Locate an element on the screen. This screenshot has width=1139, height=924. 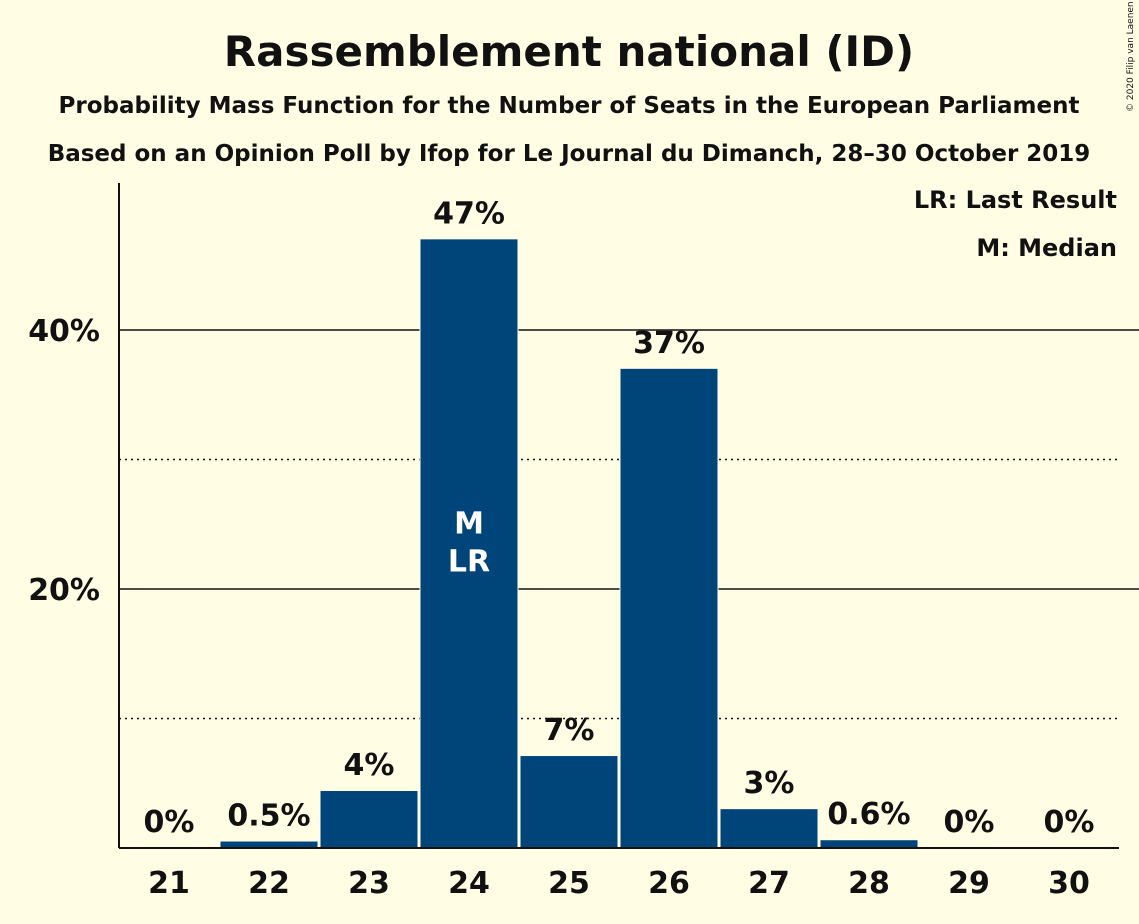
data-label-24: 47% is located at coordinates (469, 213).